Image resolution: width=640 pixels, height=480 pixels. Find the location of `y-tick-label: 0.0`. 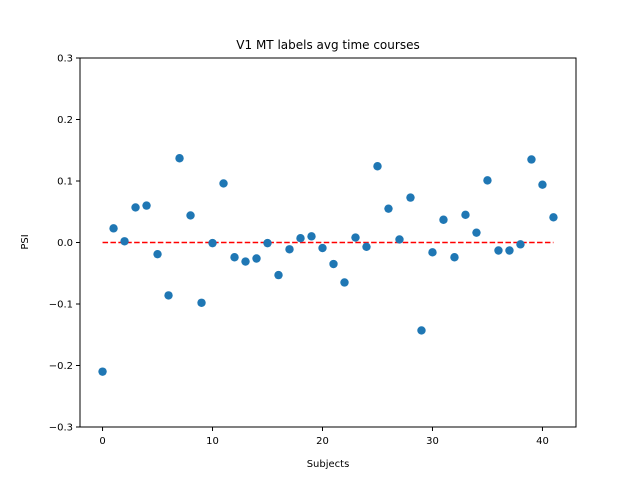

y-tick-label: 0.0 is located at coordinates (65, 243).